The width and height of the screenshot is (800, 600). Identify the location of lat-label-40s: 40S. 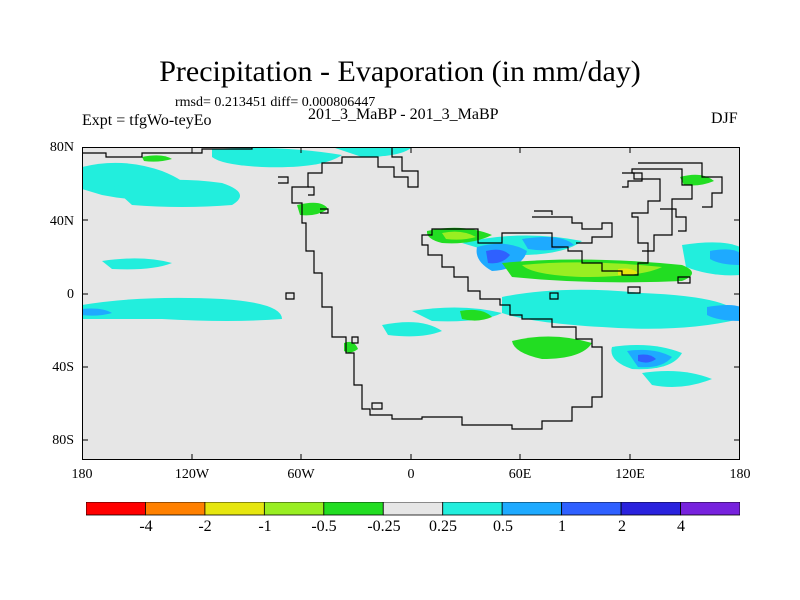
(63, 367).